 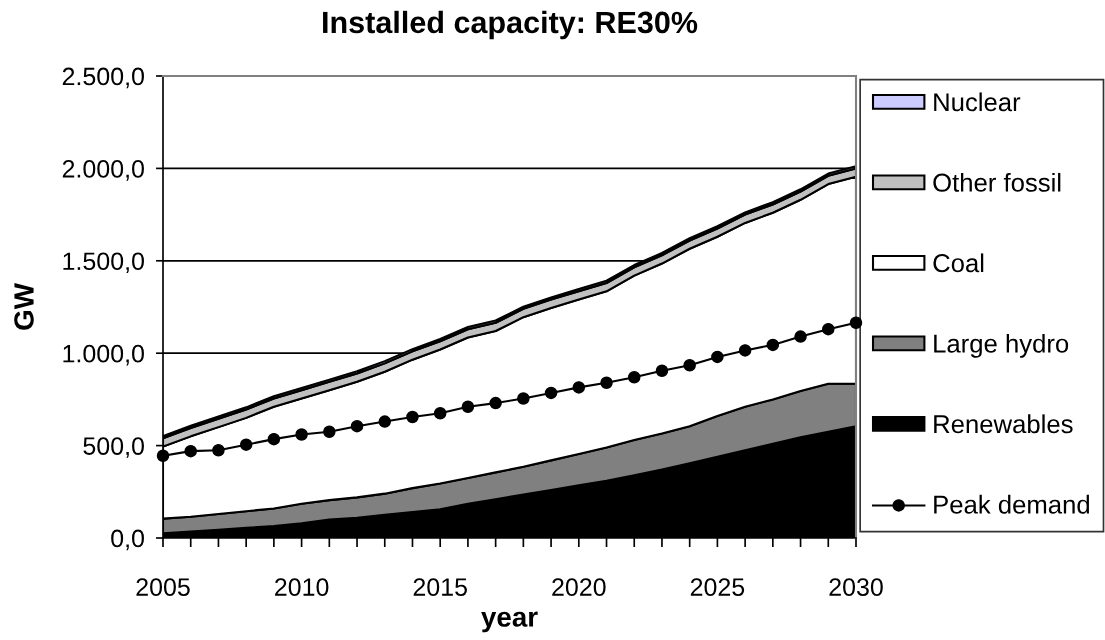 What do you see at coordinates (302, 587) in the screenshot?
I see `x-tick-label: 2010` at bounding box center [302, 587].